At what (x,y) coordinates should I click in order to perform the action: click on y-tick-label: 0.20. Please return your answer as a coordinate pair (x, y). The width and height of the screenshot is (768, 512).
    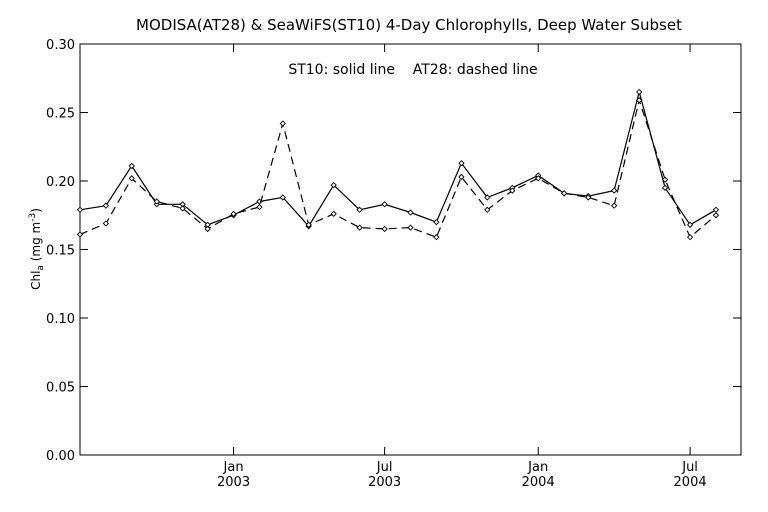
    Looking at the image, I should click on (60, 182).